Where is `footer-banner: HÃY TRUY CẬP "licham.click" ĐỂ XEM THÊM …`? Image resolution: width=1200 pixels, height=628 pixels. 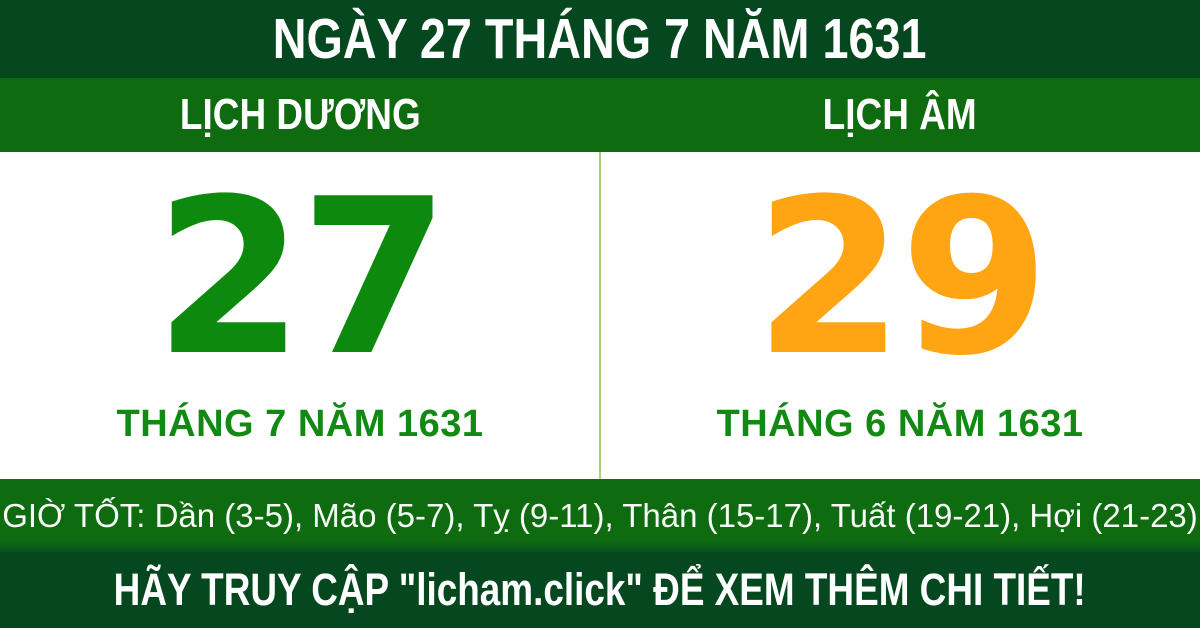
footer-banner: HÃY TRUY CẬP "licham.click" ĐỂ XEM THÊM … is located at coordinates (600, 590).